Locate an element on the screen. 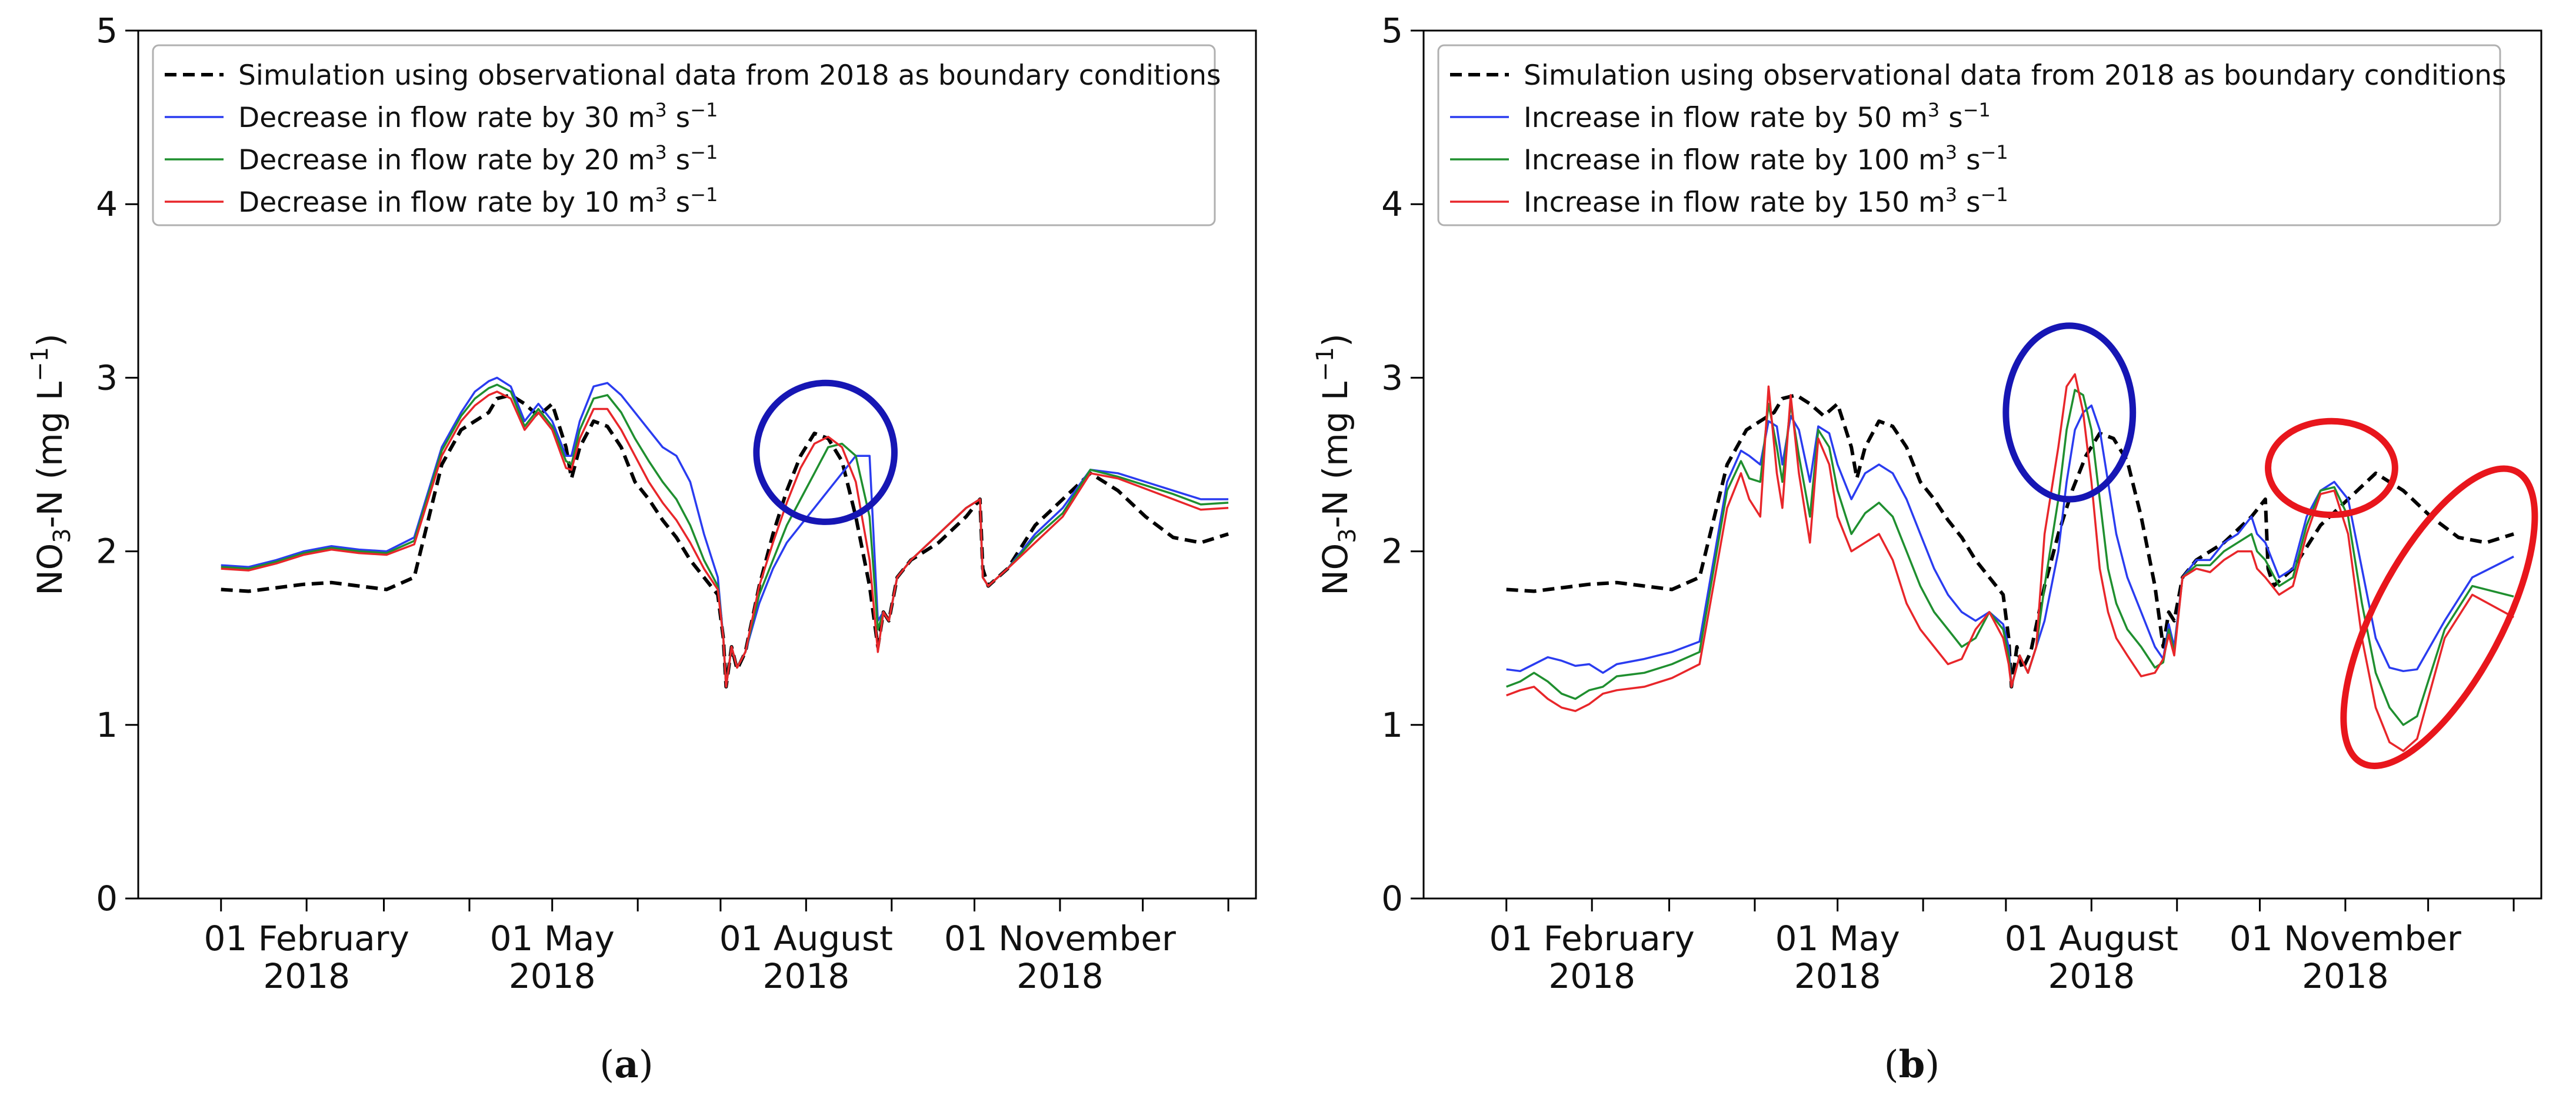 The width and height of the screenshot is (2576, 1109). panel-label: (a) is located at coordinates (626, 1065).